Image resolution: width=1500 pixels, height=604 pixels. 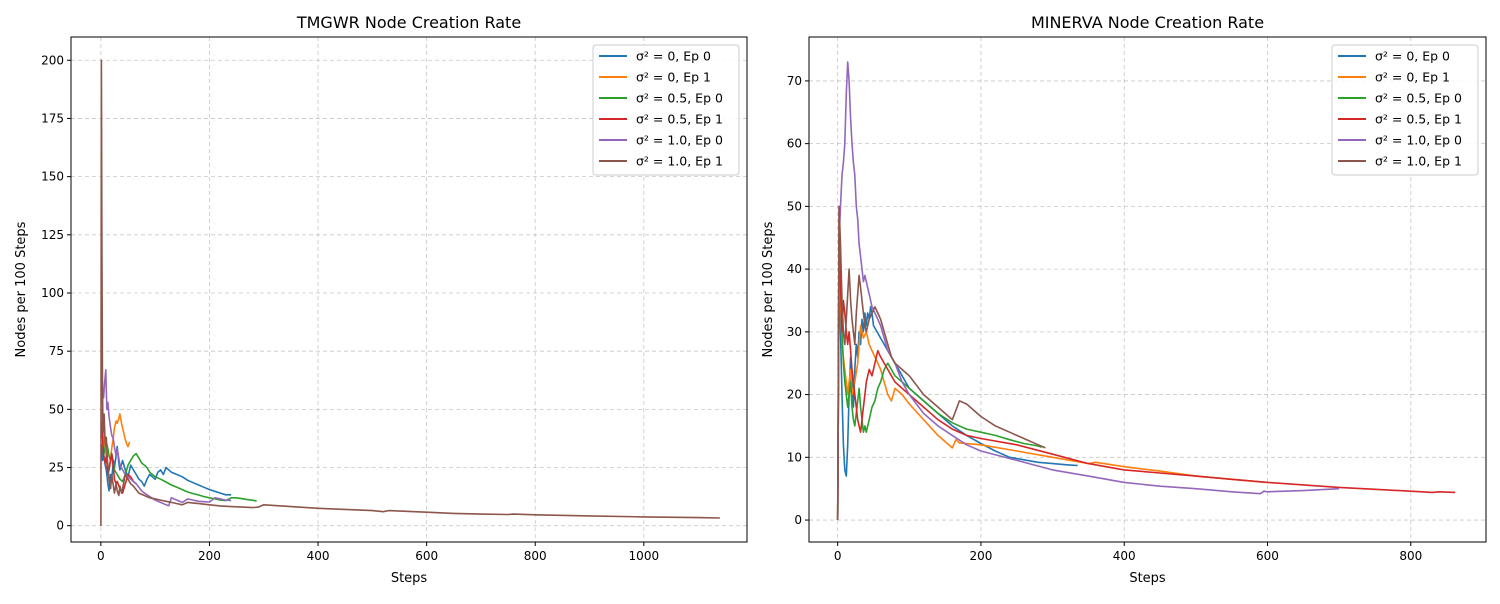 What do you see at coordinates (794, 395) in the screenshot?
I see `y-tick-label: 20` at bounding box center [794, 395].